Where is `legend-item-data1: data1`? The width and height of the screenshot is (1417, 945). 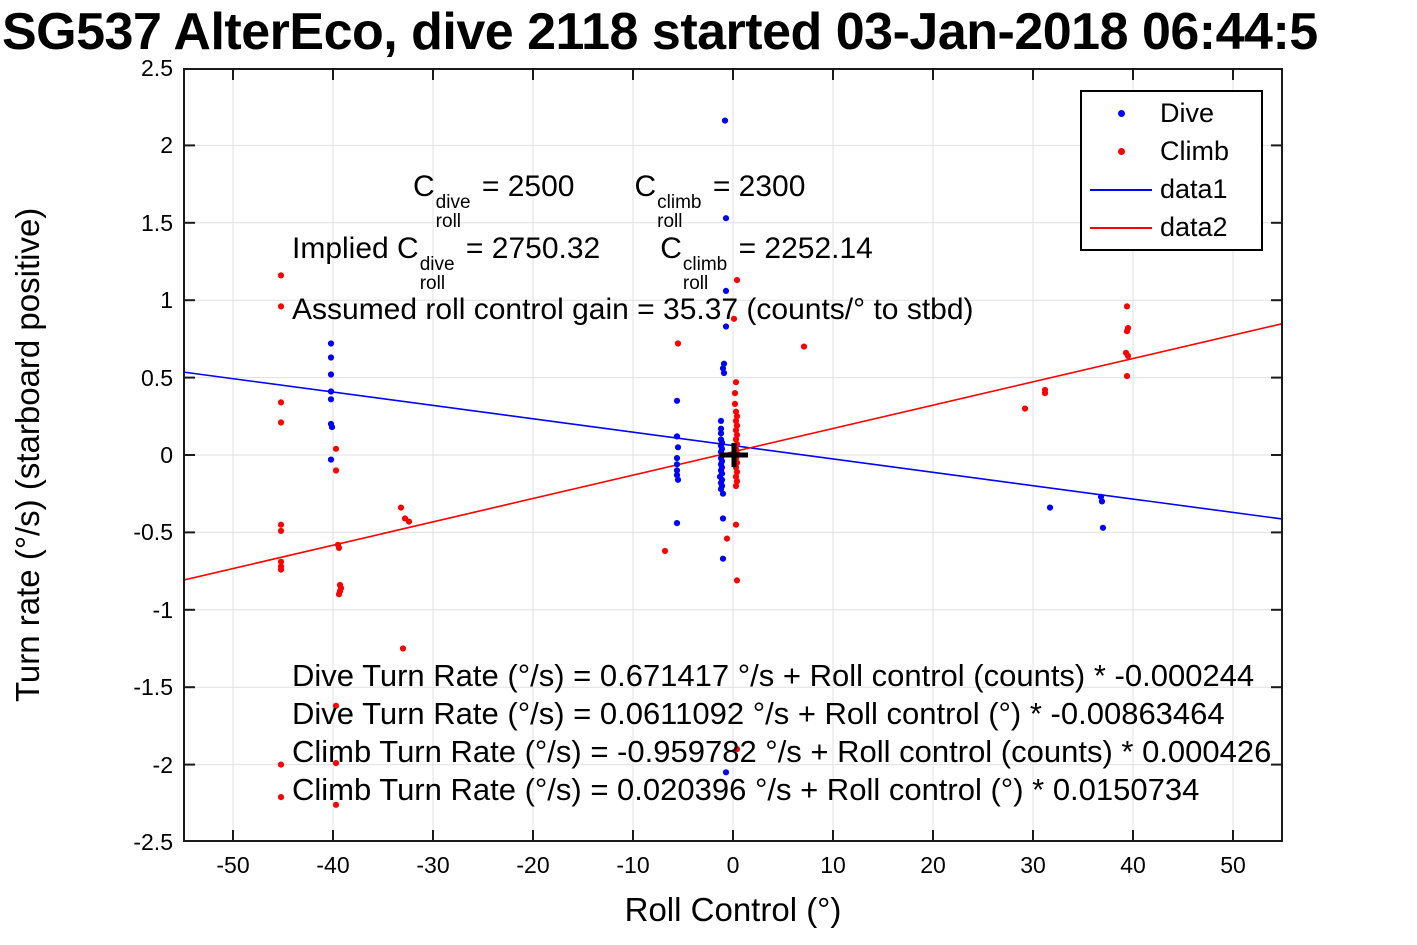
legend-item-data1: data1 is located at coordinates (1171, 190).